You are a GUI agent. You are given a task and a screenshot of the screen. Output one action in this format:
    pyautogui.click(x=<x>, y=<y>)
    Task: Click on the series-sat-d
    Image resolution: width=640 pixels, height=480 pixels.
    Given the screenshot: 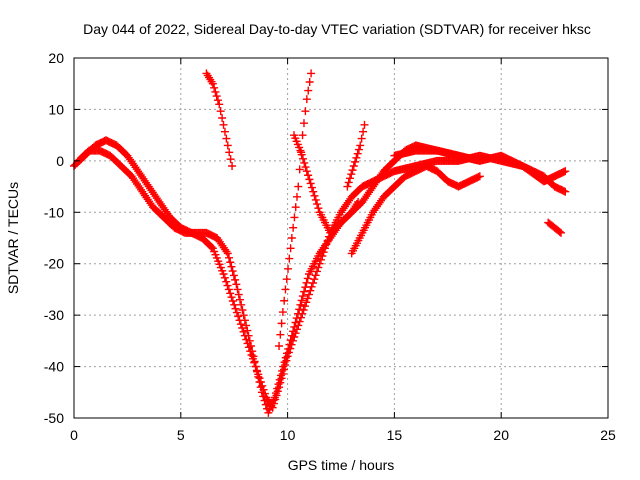 What is the action you would take?
    pyautogui.click(x=295, y=209)
    